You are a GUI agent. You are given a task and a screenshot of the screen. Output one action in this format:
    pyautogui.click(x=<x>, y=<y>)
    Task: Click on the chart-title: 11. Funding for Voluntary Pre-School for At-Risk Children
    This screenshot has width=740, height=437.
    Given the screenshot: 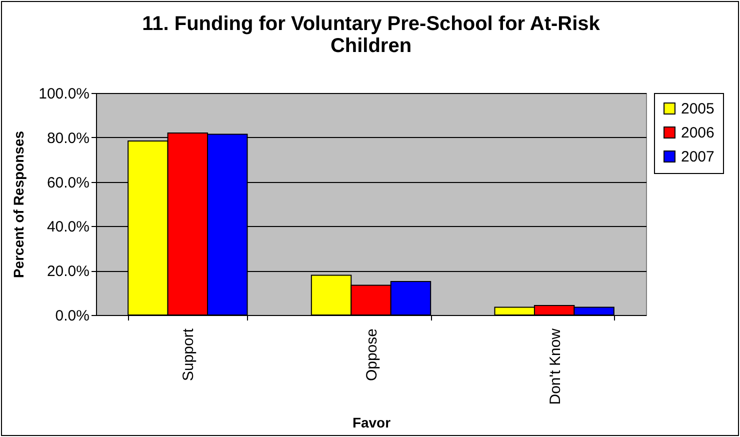 What is the action you would take?
    pyautogui.click(x=371, y=35)
    